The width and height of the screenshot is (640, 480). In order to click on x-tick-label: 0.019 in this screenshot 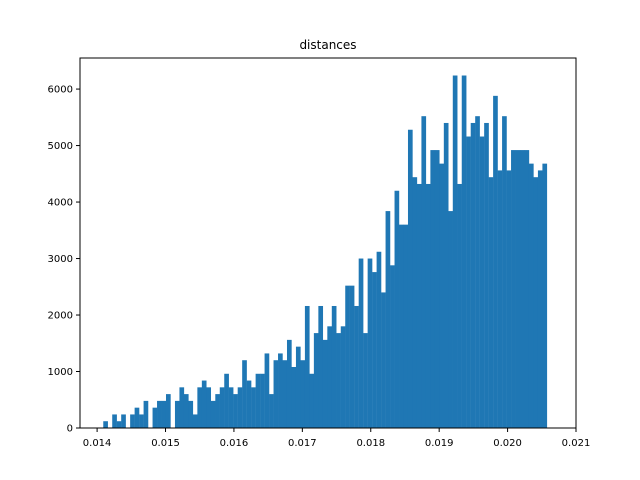, I will do `click(439, 443)`.